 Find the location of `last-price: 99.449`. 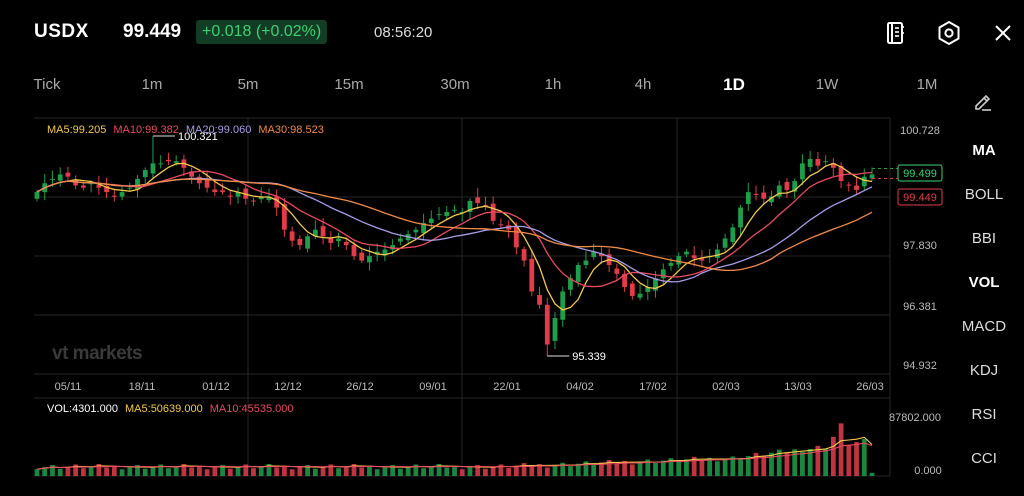

last-price: 99.449 is located at coordinates (152, 31).